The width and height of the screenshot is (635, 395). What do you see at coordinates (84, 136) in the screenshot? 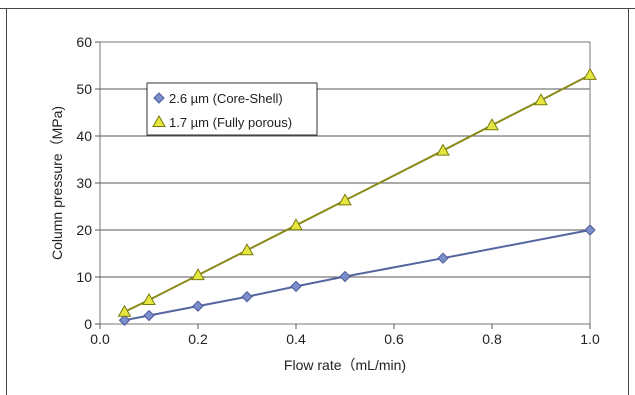
I see `y-tick-label: 40` at bounding box center [84, 136].